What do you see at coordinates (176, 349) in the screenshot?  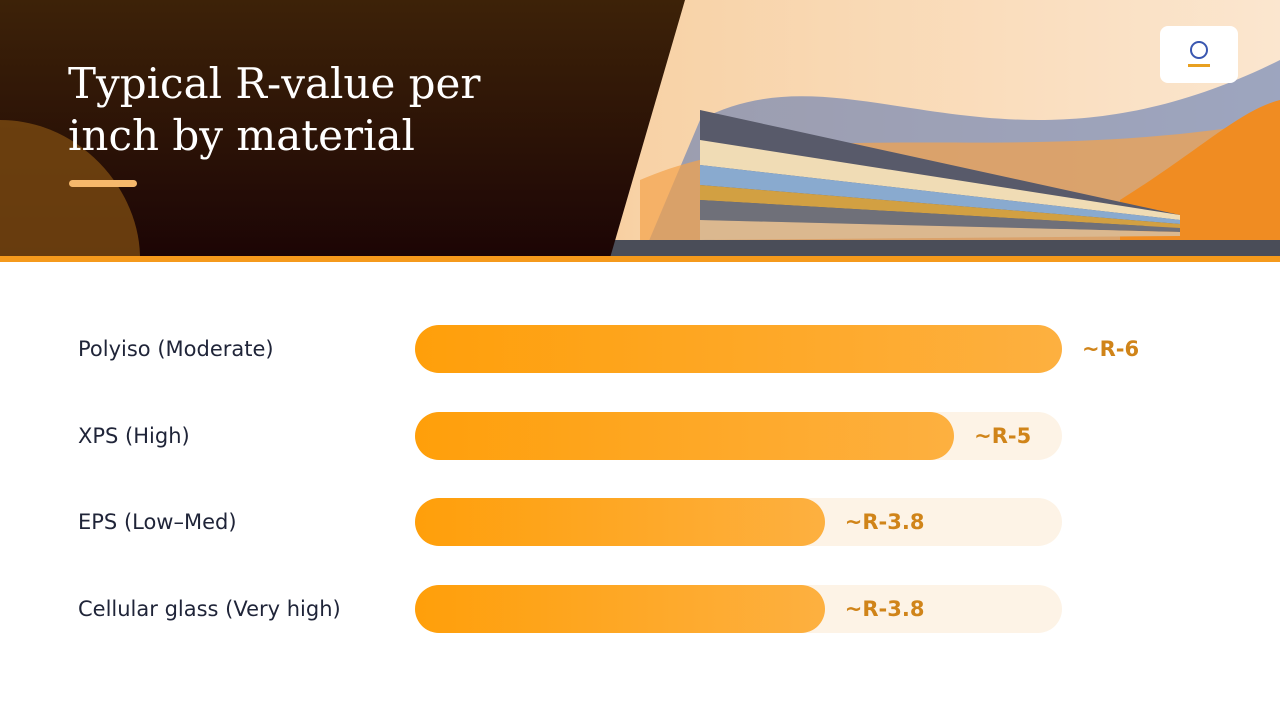 I see `category-label: Polyiso (Moderate)` at bounding box center [176, 349].